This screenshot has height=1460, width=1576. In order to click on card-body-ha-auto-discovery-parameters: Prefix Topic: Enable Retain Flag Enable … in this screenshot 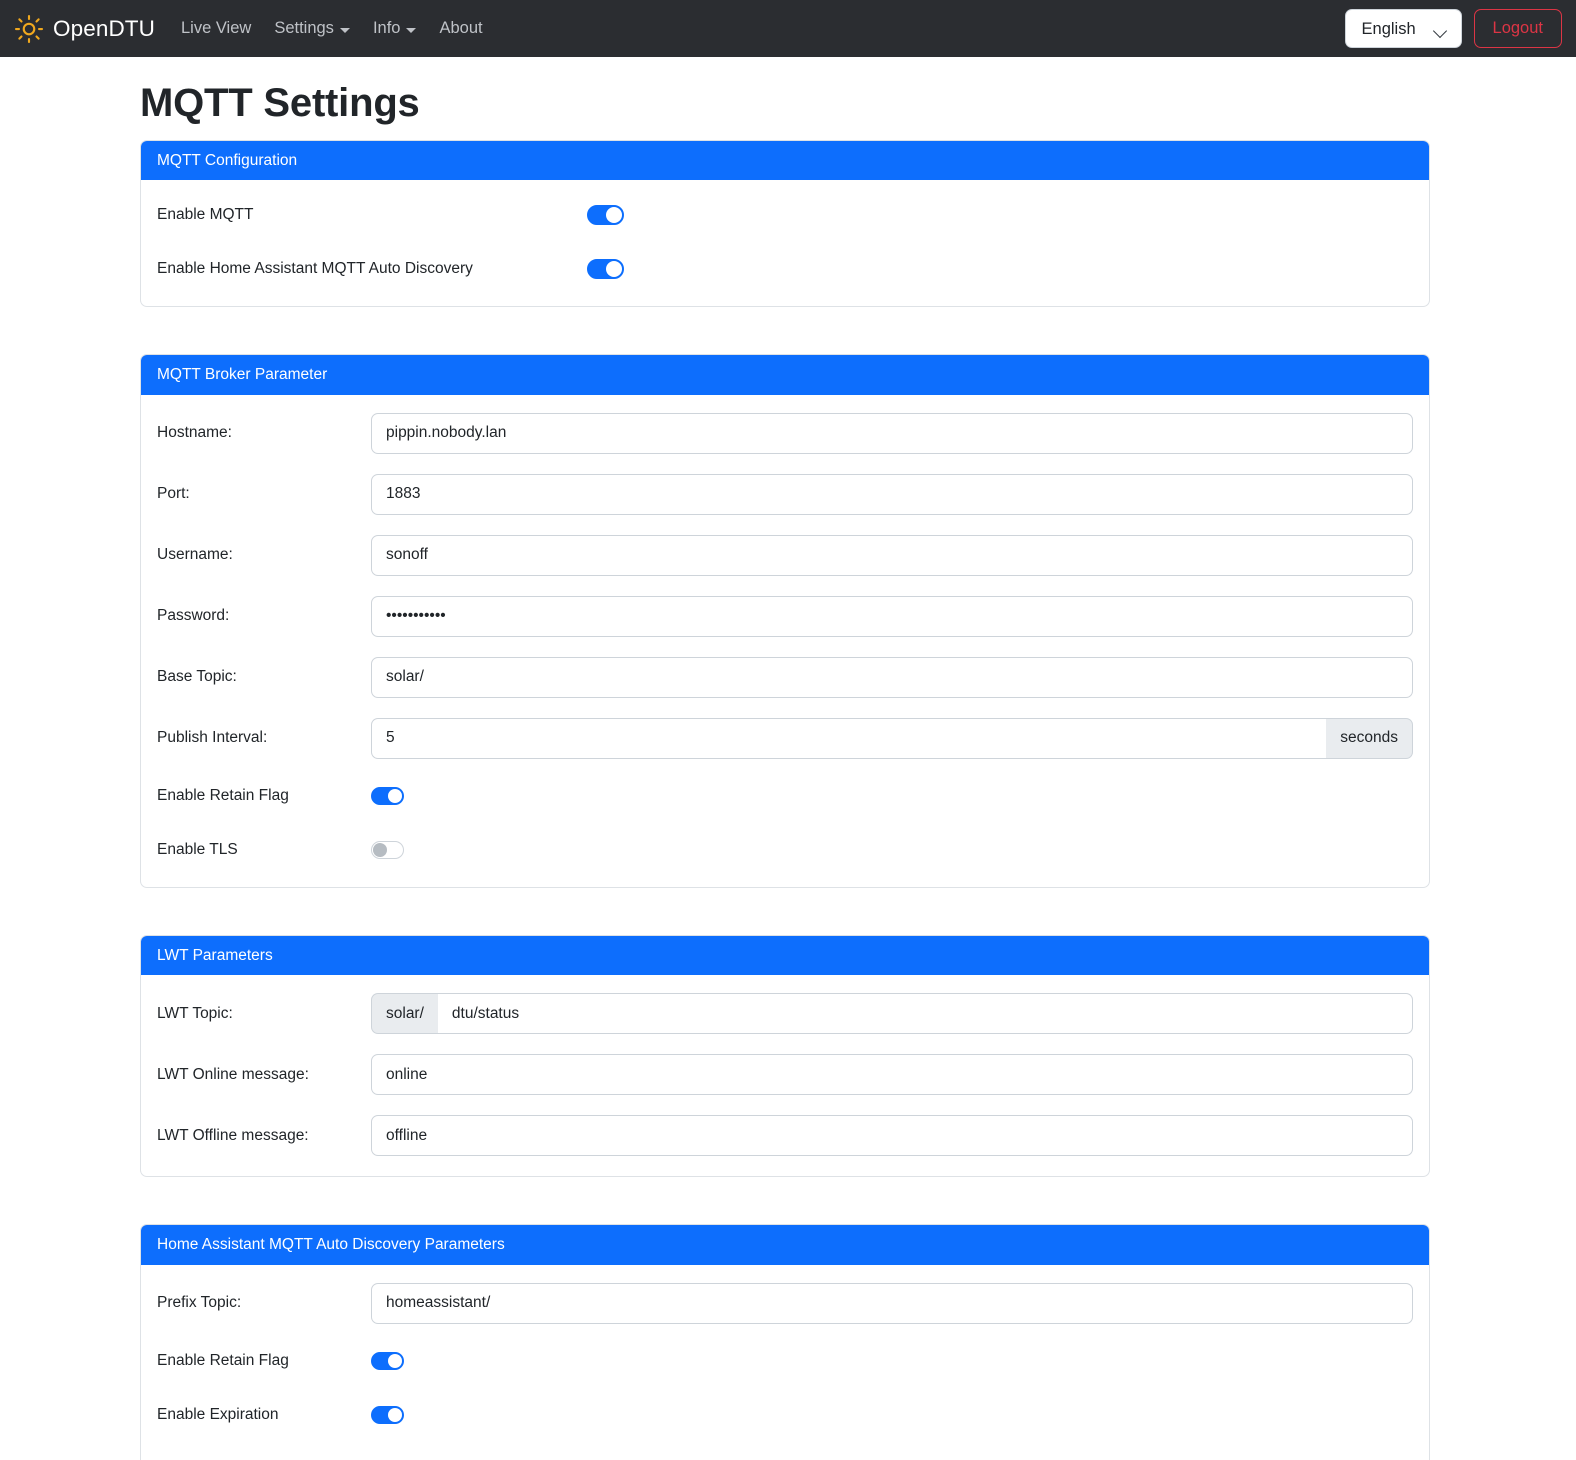, I will do `click(785, 1362)`.